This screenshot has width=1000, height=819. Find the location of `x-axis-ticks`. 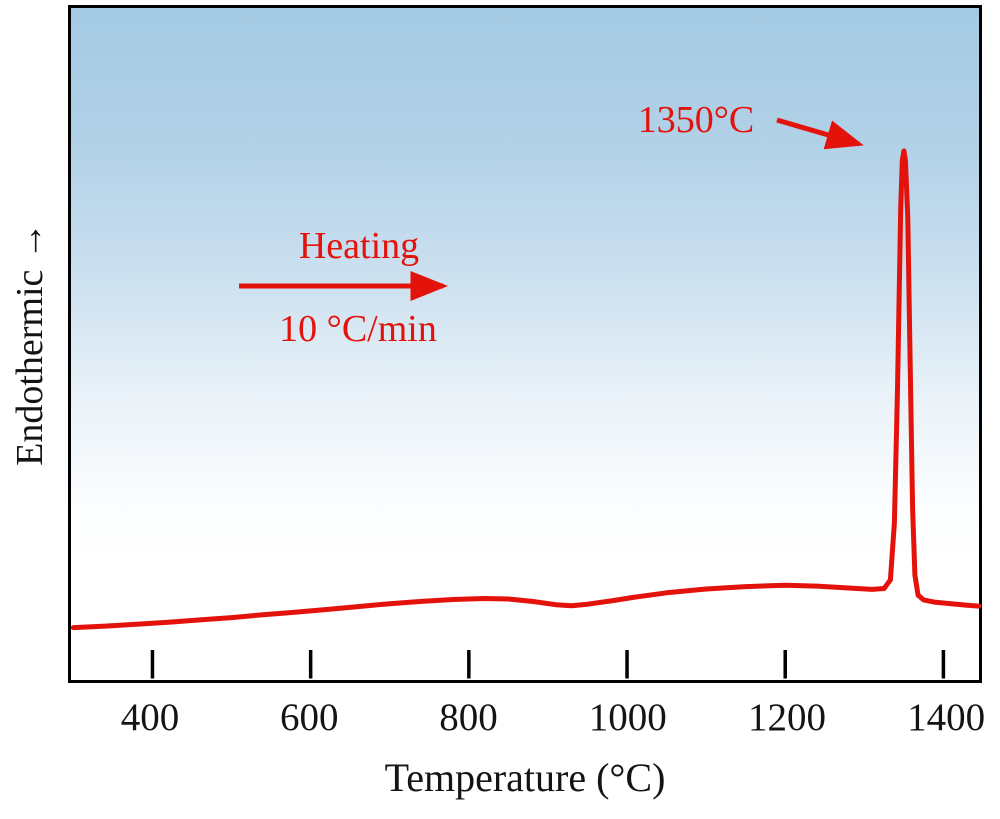

x-axis-ticks is located at coordinates (548, 664).